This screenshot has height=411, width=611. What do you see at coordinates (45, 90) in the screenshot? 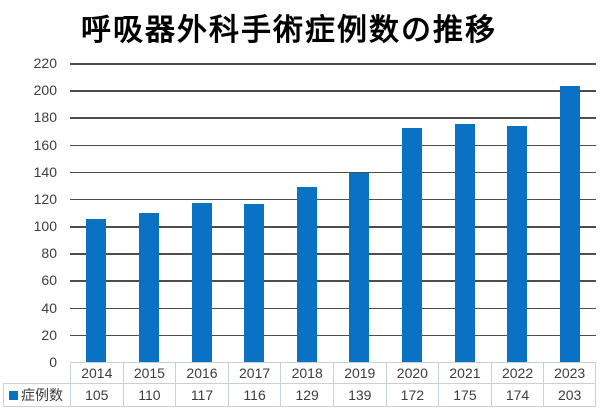
I see `y-tick-label-200: 200` at bounding box center [45, 90].